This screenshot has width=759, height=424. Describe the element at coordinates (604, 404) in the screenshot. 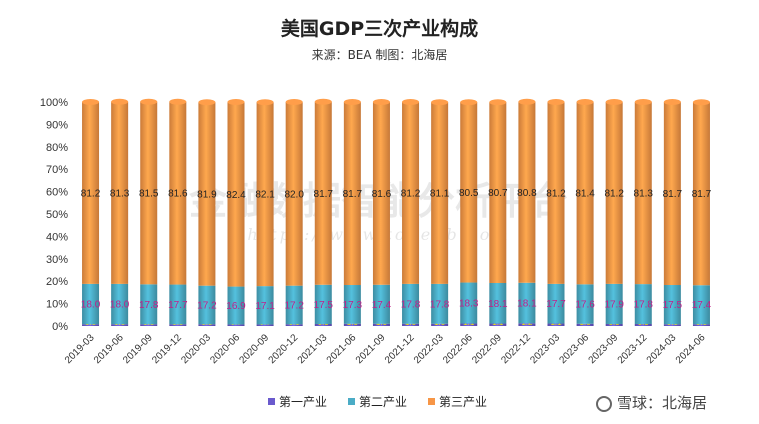

I see `xueqiu-logo-icon` at that location.